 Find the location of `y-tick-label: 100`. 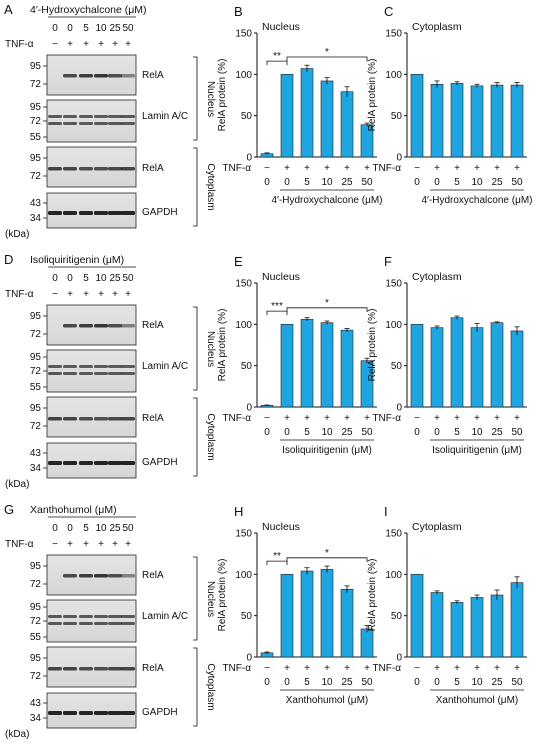

y-tick-label: 100 is located at coordinates (393, 75).